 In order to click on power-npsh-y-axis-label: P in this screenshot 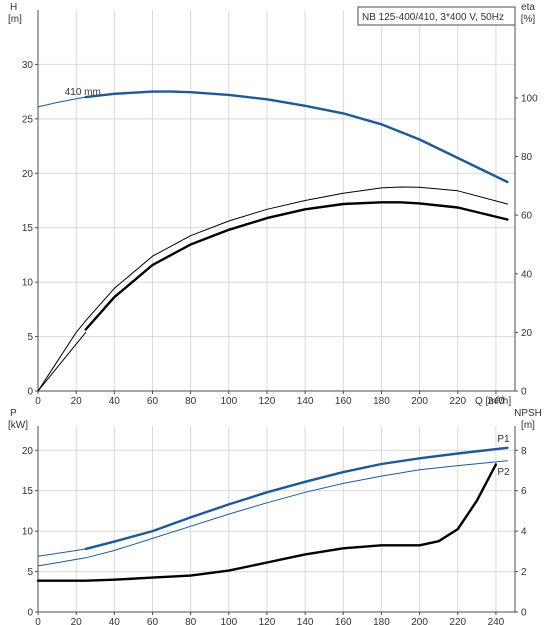, I will do `click(13, 413)`.